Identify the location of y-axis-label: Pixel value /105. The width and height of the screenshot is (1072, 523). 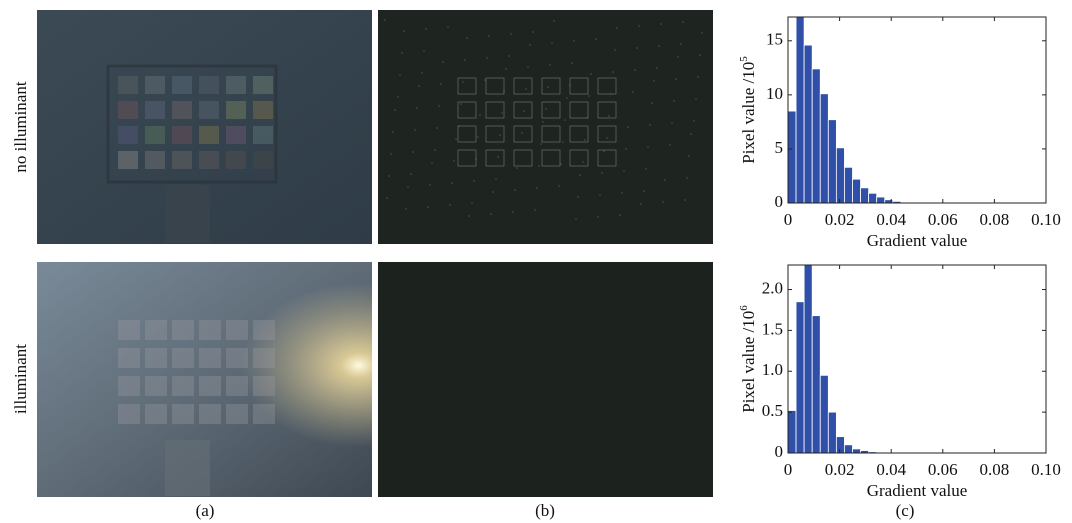
(748, 110).